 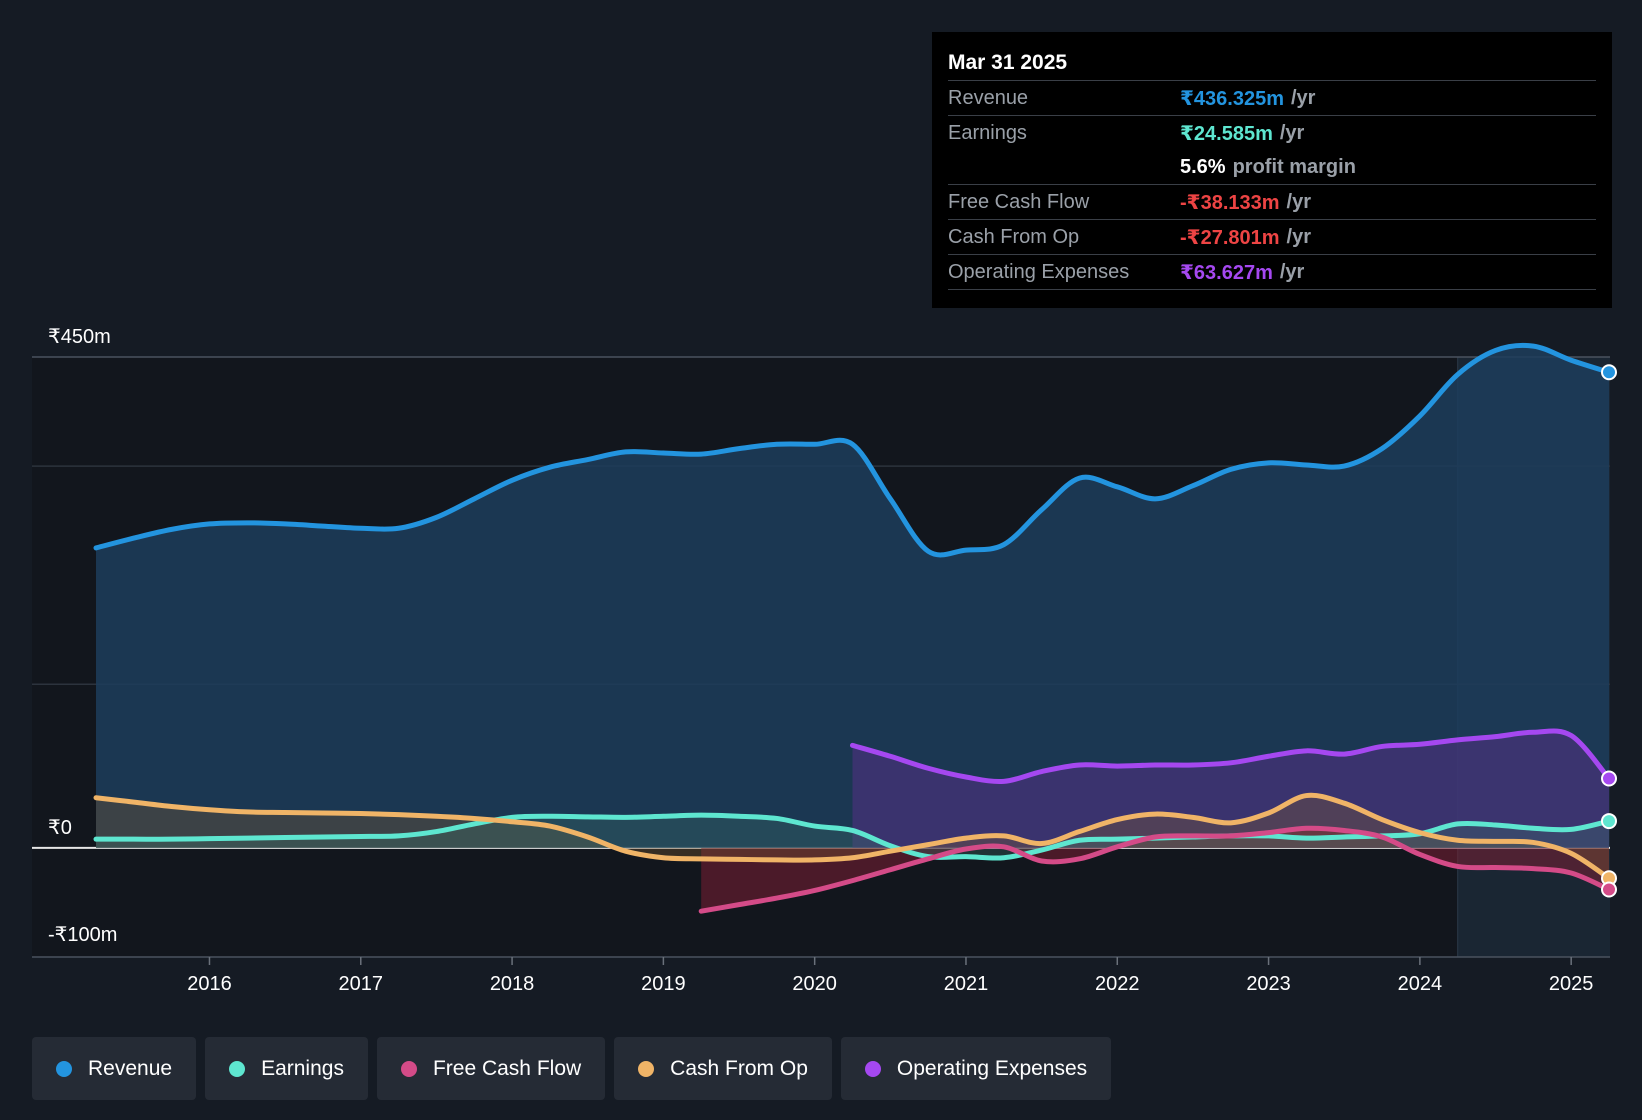 What do you see at coordinates (1014, 236) in the screenshot?
I see `tooltip-cfo-label: Cash From Op` at bounding box center [1014, 236].